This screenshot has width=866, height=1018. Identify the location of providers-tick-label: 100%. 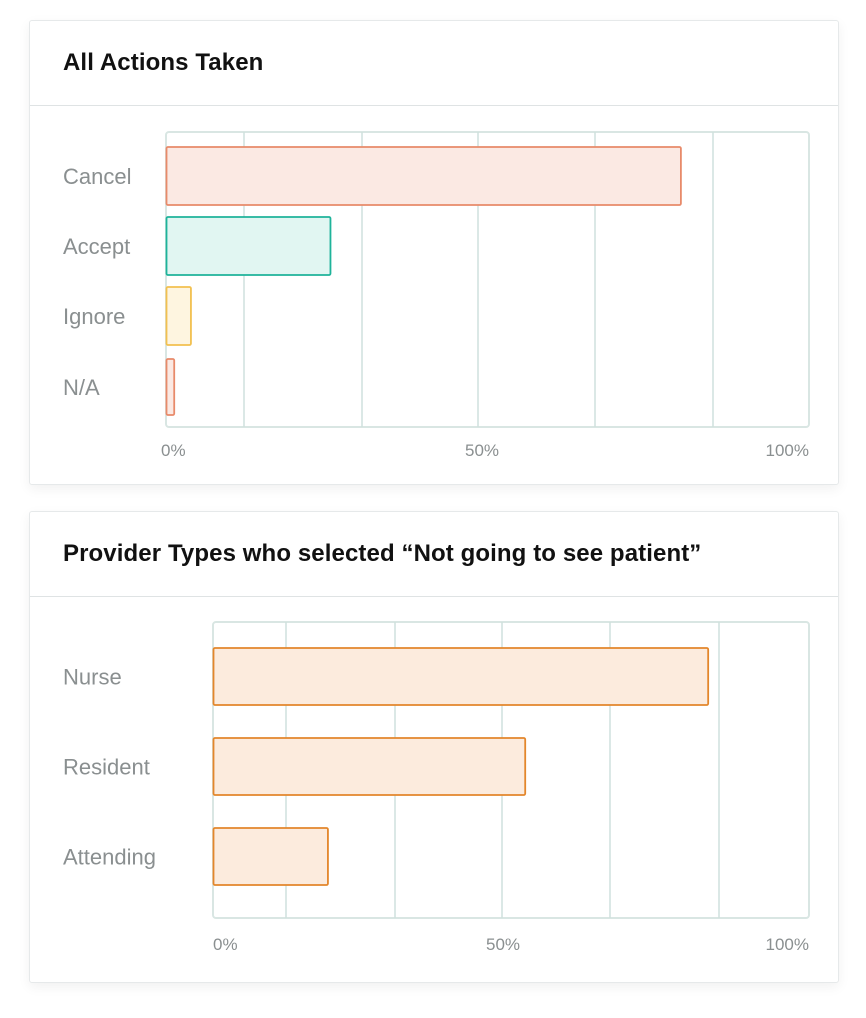
(787, 944).